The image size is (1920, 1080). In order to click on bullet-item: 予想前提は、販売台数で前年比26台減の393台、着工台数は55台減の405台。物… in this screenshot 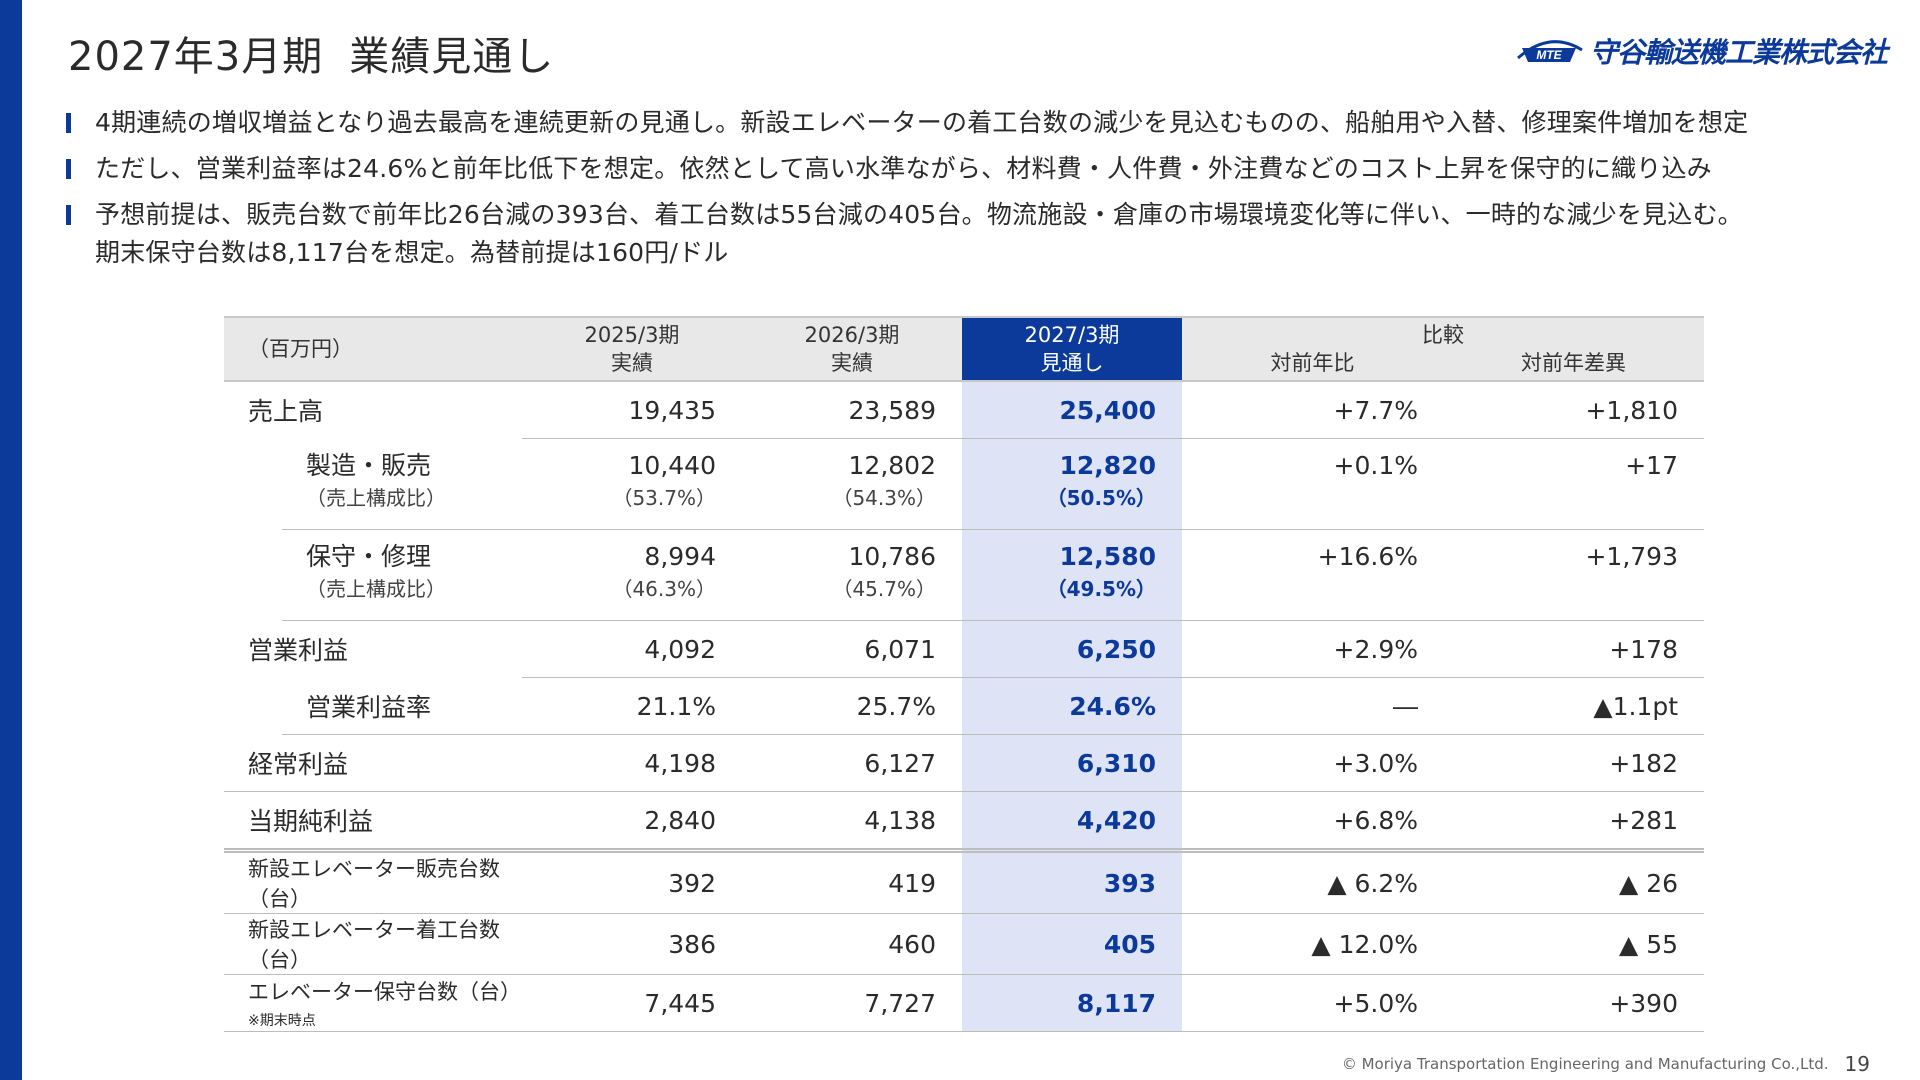, I will do `click(981, 234)`.